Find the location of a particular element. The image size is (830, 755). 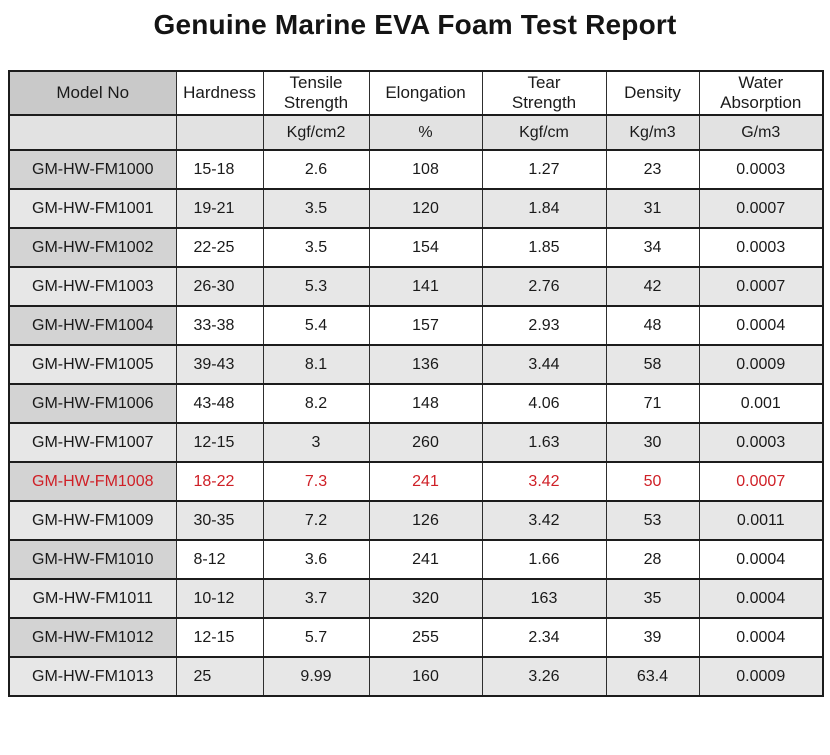

model-cell: GM-HW-FM1005 is located at coordinates (92, 364).